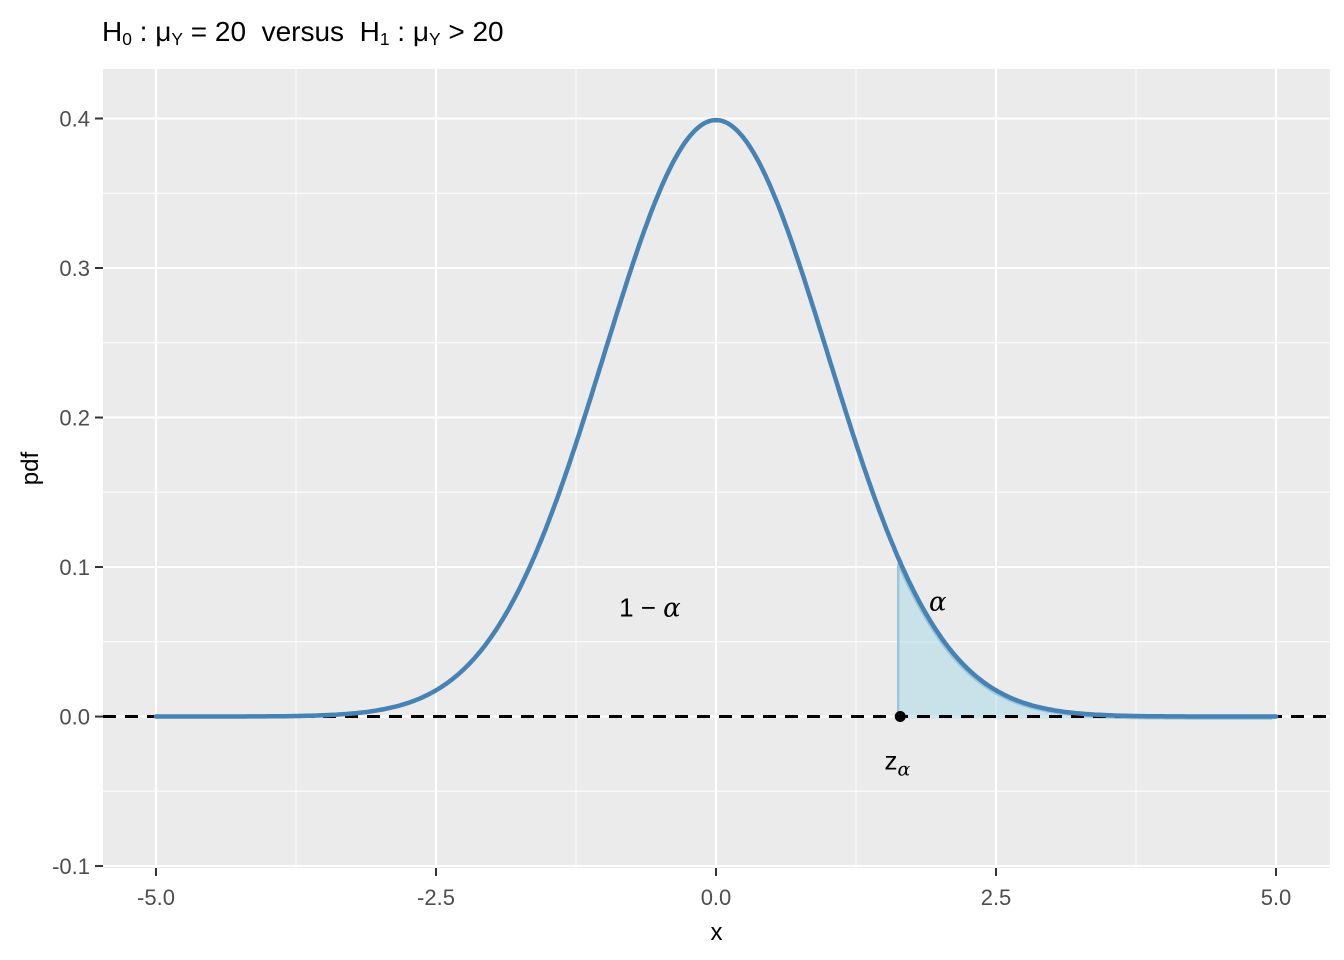 Image resolution: width=1344 pixels, height=960 pixels. Describe the element at coordinates (1086, 641) in the screenshot. I see `rejection-region-fill` at that location.